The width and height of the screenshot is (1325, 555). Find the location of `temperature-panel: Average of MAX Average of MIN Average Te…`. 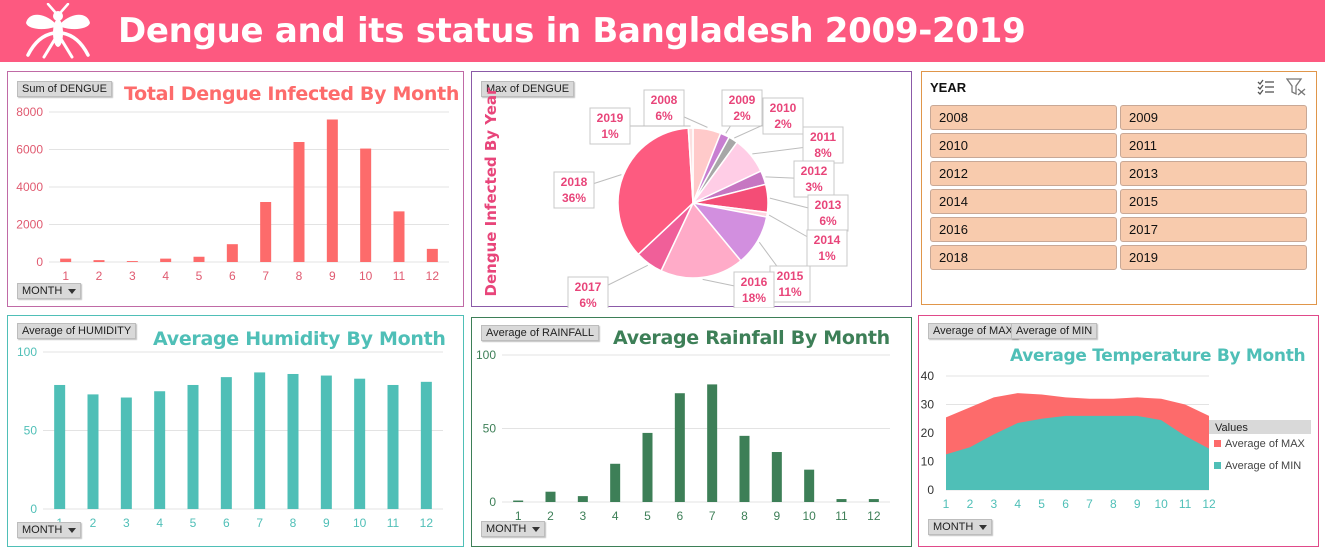

temperature-panel: Average of MAX Average of MIN Average Te… is located at coordinates (1118, 431).